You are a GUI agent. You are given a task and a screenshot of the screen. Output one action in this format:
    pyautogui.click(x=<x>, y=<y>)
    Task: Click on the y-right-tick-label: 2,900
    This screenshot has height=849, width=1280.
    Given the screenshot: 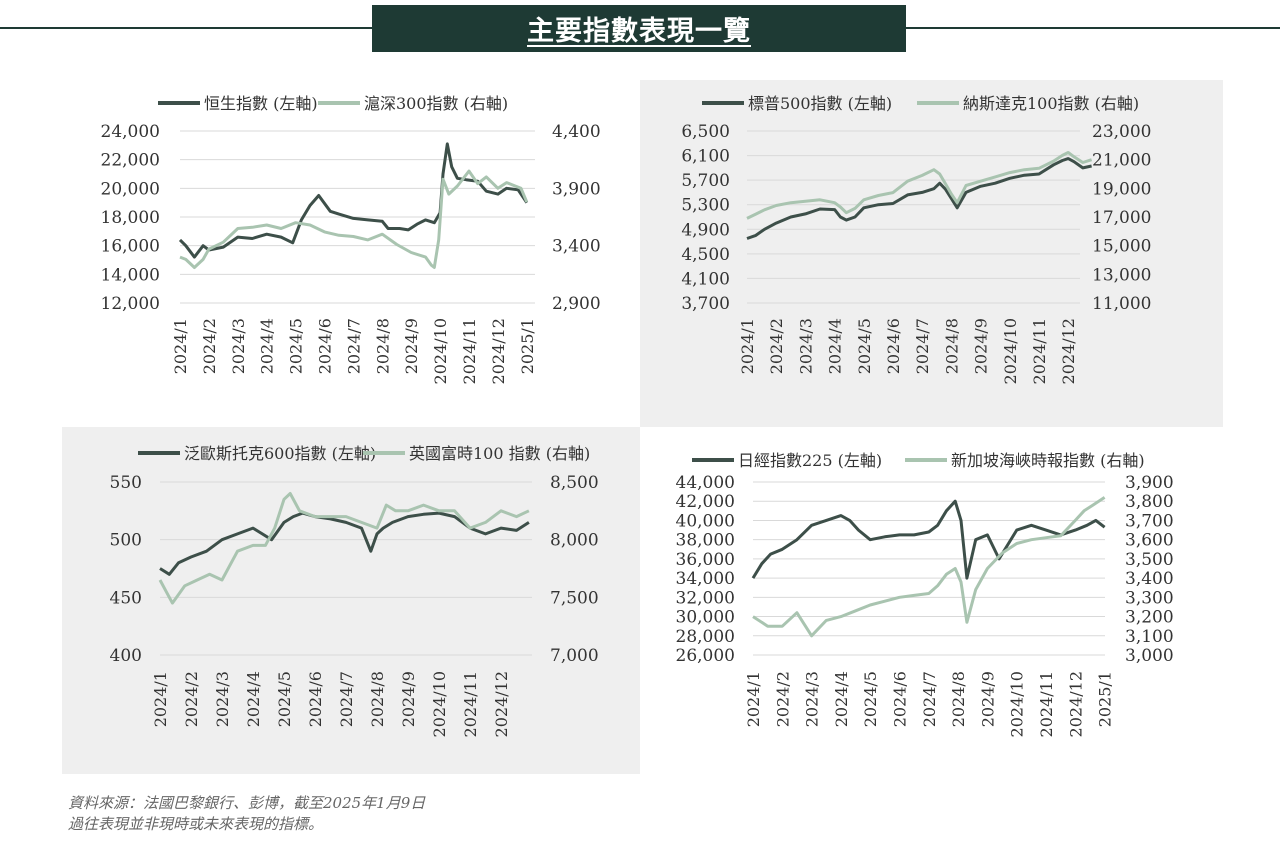 What is the action you would take?
    pyautogui.click(x=576, y=304)
    